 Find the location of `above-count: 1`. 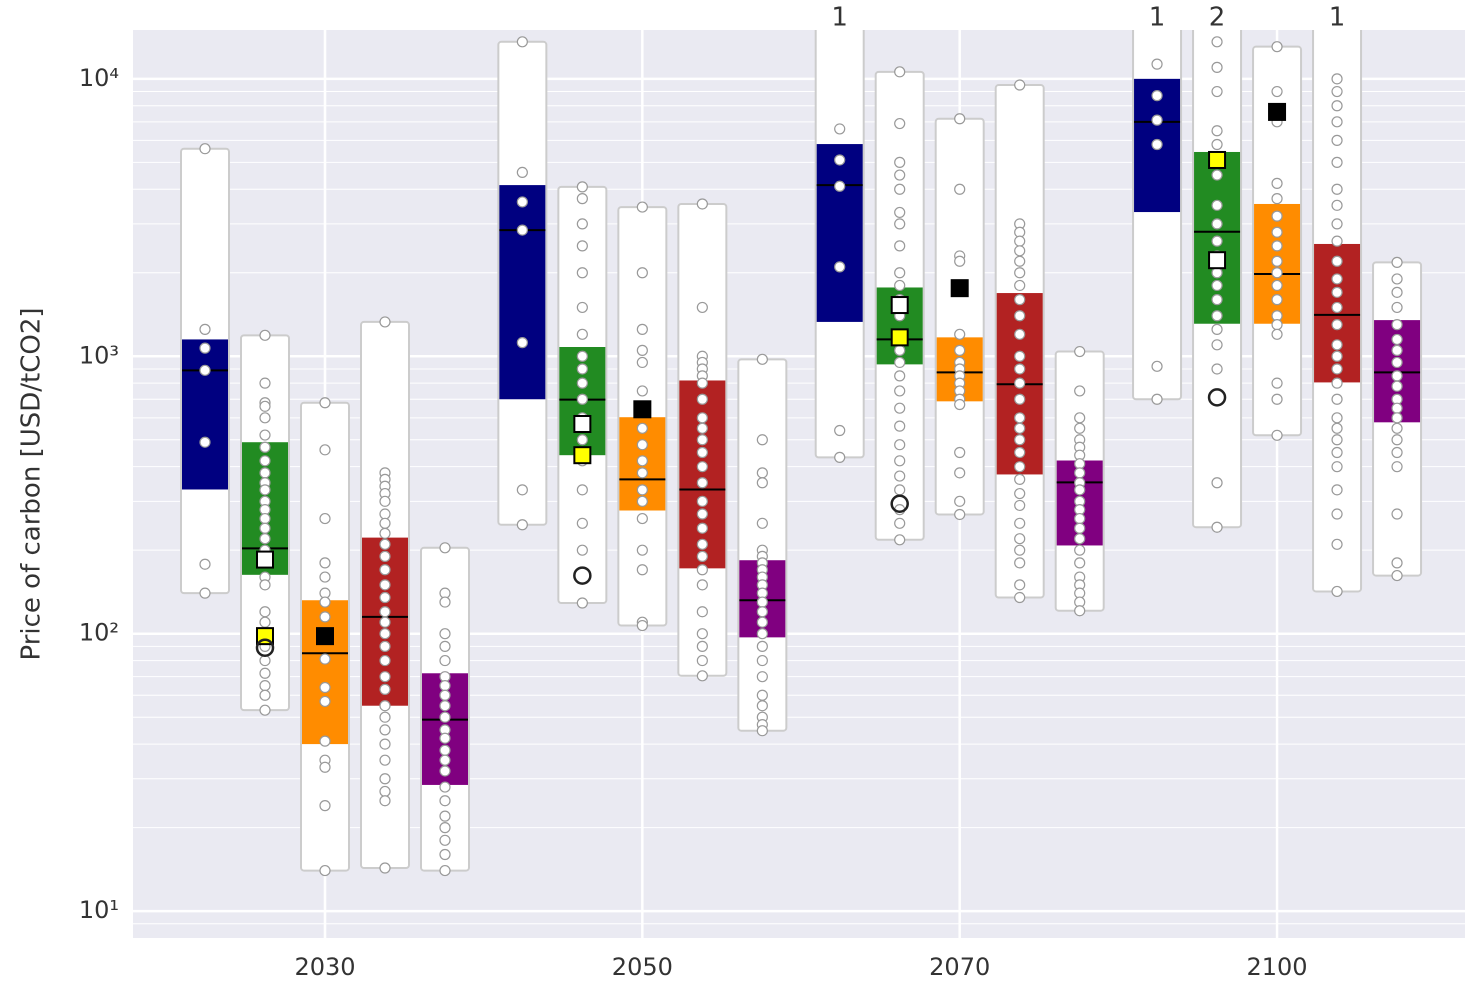

above-count: 1 is located at coordinates (1337, 18).